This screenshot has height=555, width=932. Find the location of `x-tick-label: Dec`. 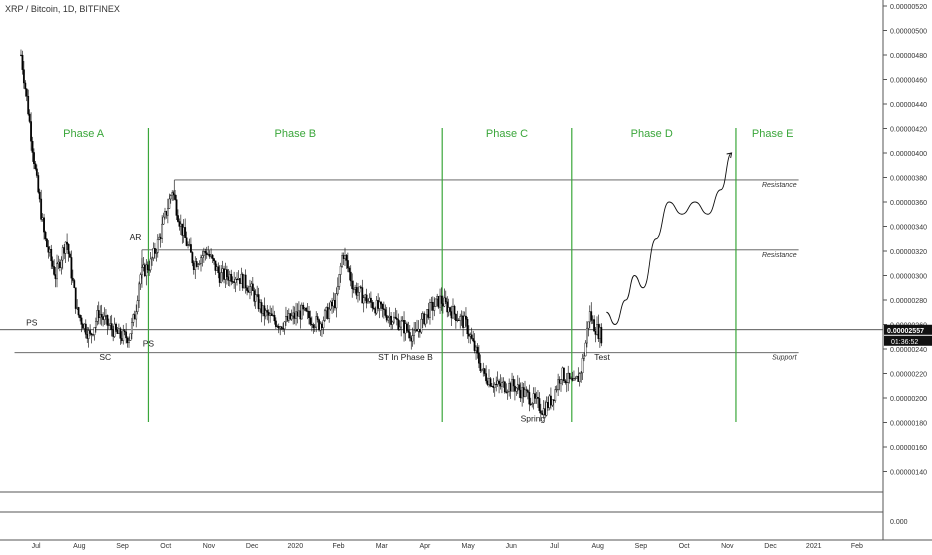

x-tick-label: Dec is located at coordinates (770, 546).